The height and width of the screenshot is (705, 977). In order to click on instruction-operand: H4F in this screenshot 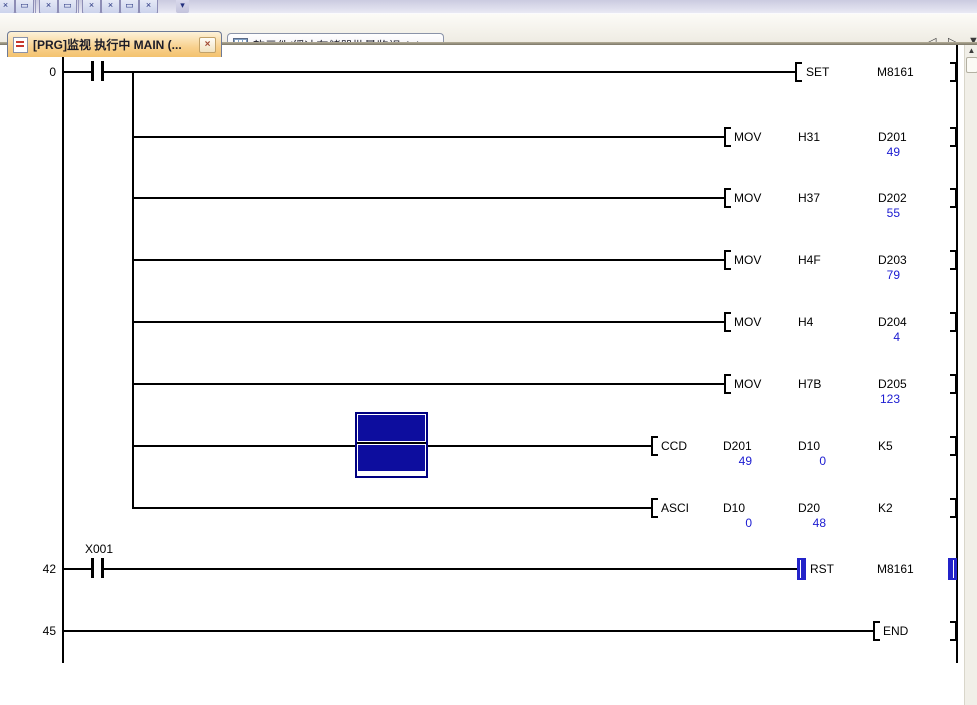, I will do `click(809, 260)`.